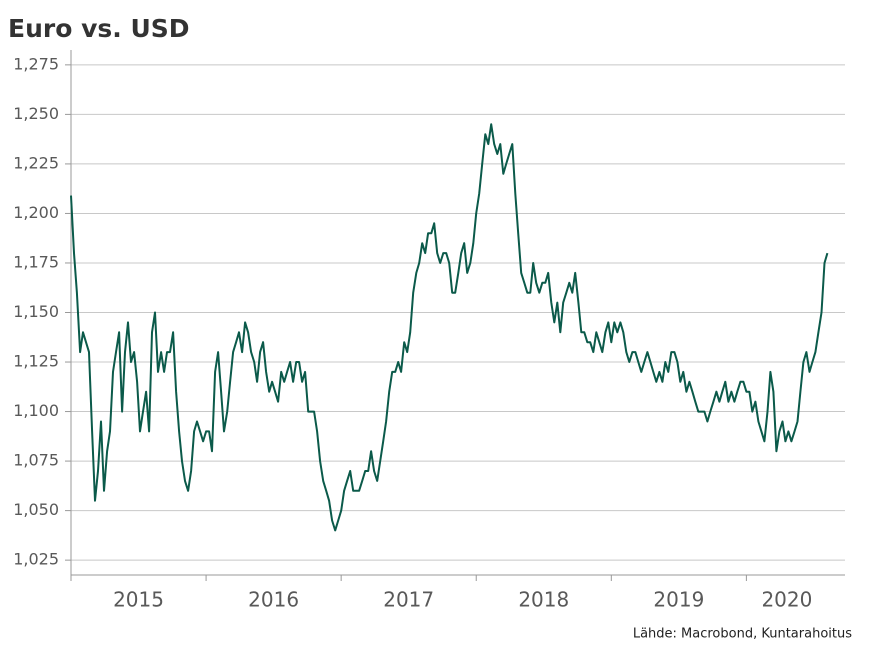 Image resolution: width=876 pixels, height=658 pixels. Describe the element at coordinates (36, 212) in the screenshot. I see `y-tick-label: 1,200` at that location.